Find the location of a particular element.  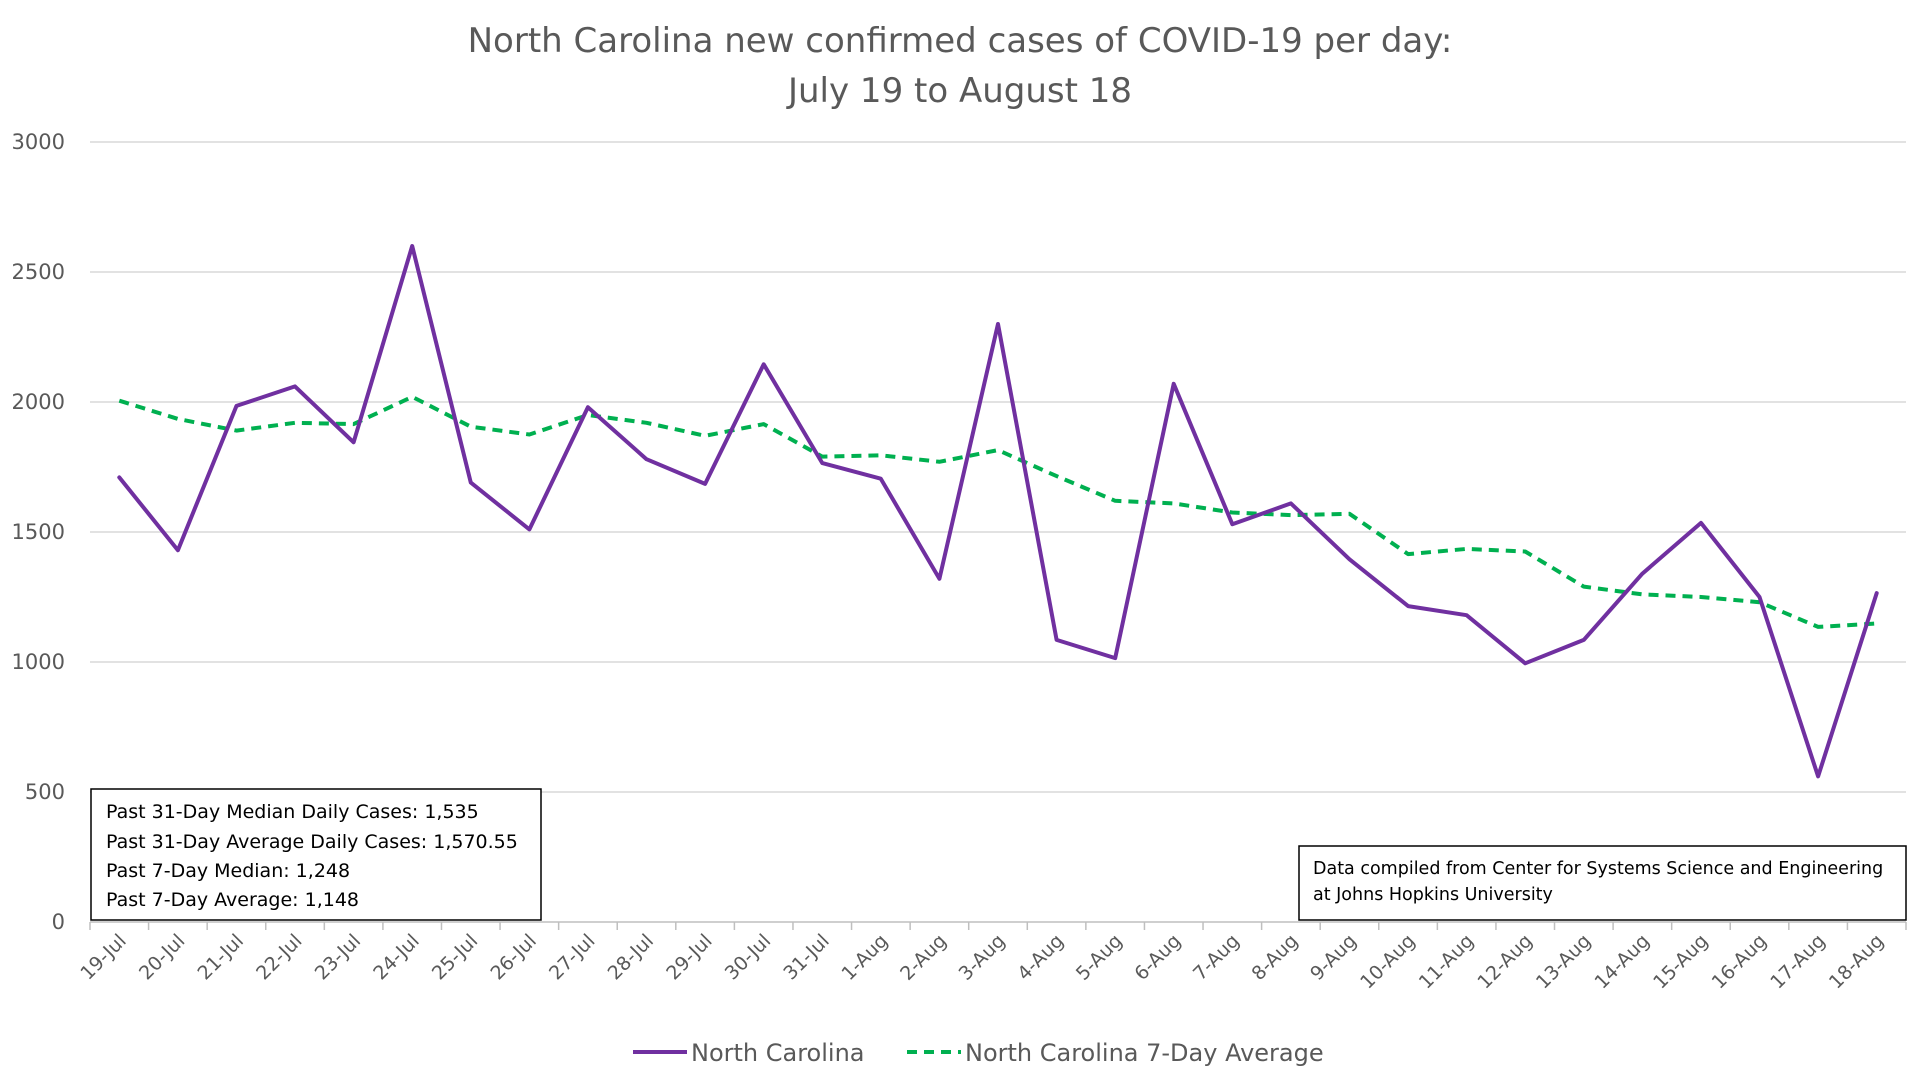

x-tick-label: 6-Aug is located at coordinates (1157, 957).